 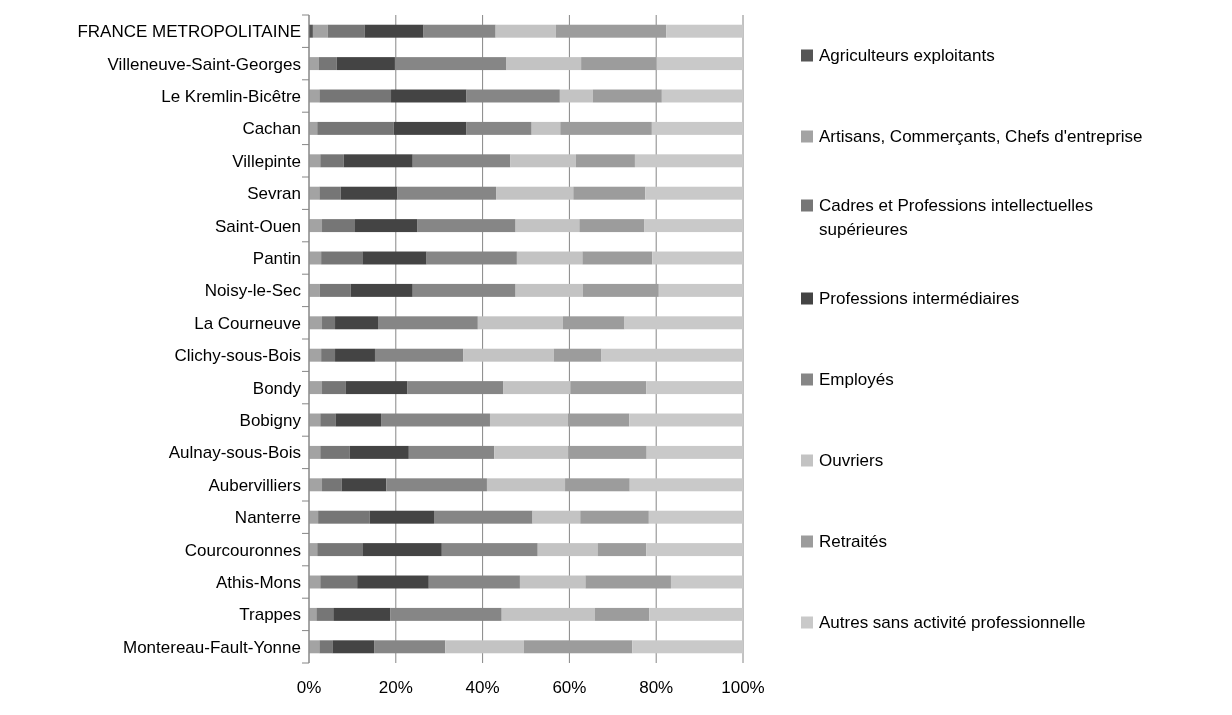 I want to click on y-tick-label: Aubervilliers, so click(x=254, y=485).